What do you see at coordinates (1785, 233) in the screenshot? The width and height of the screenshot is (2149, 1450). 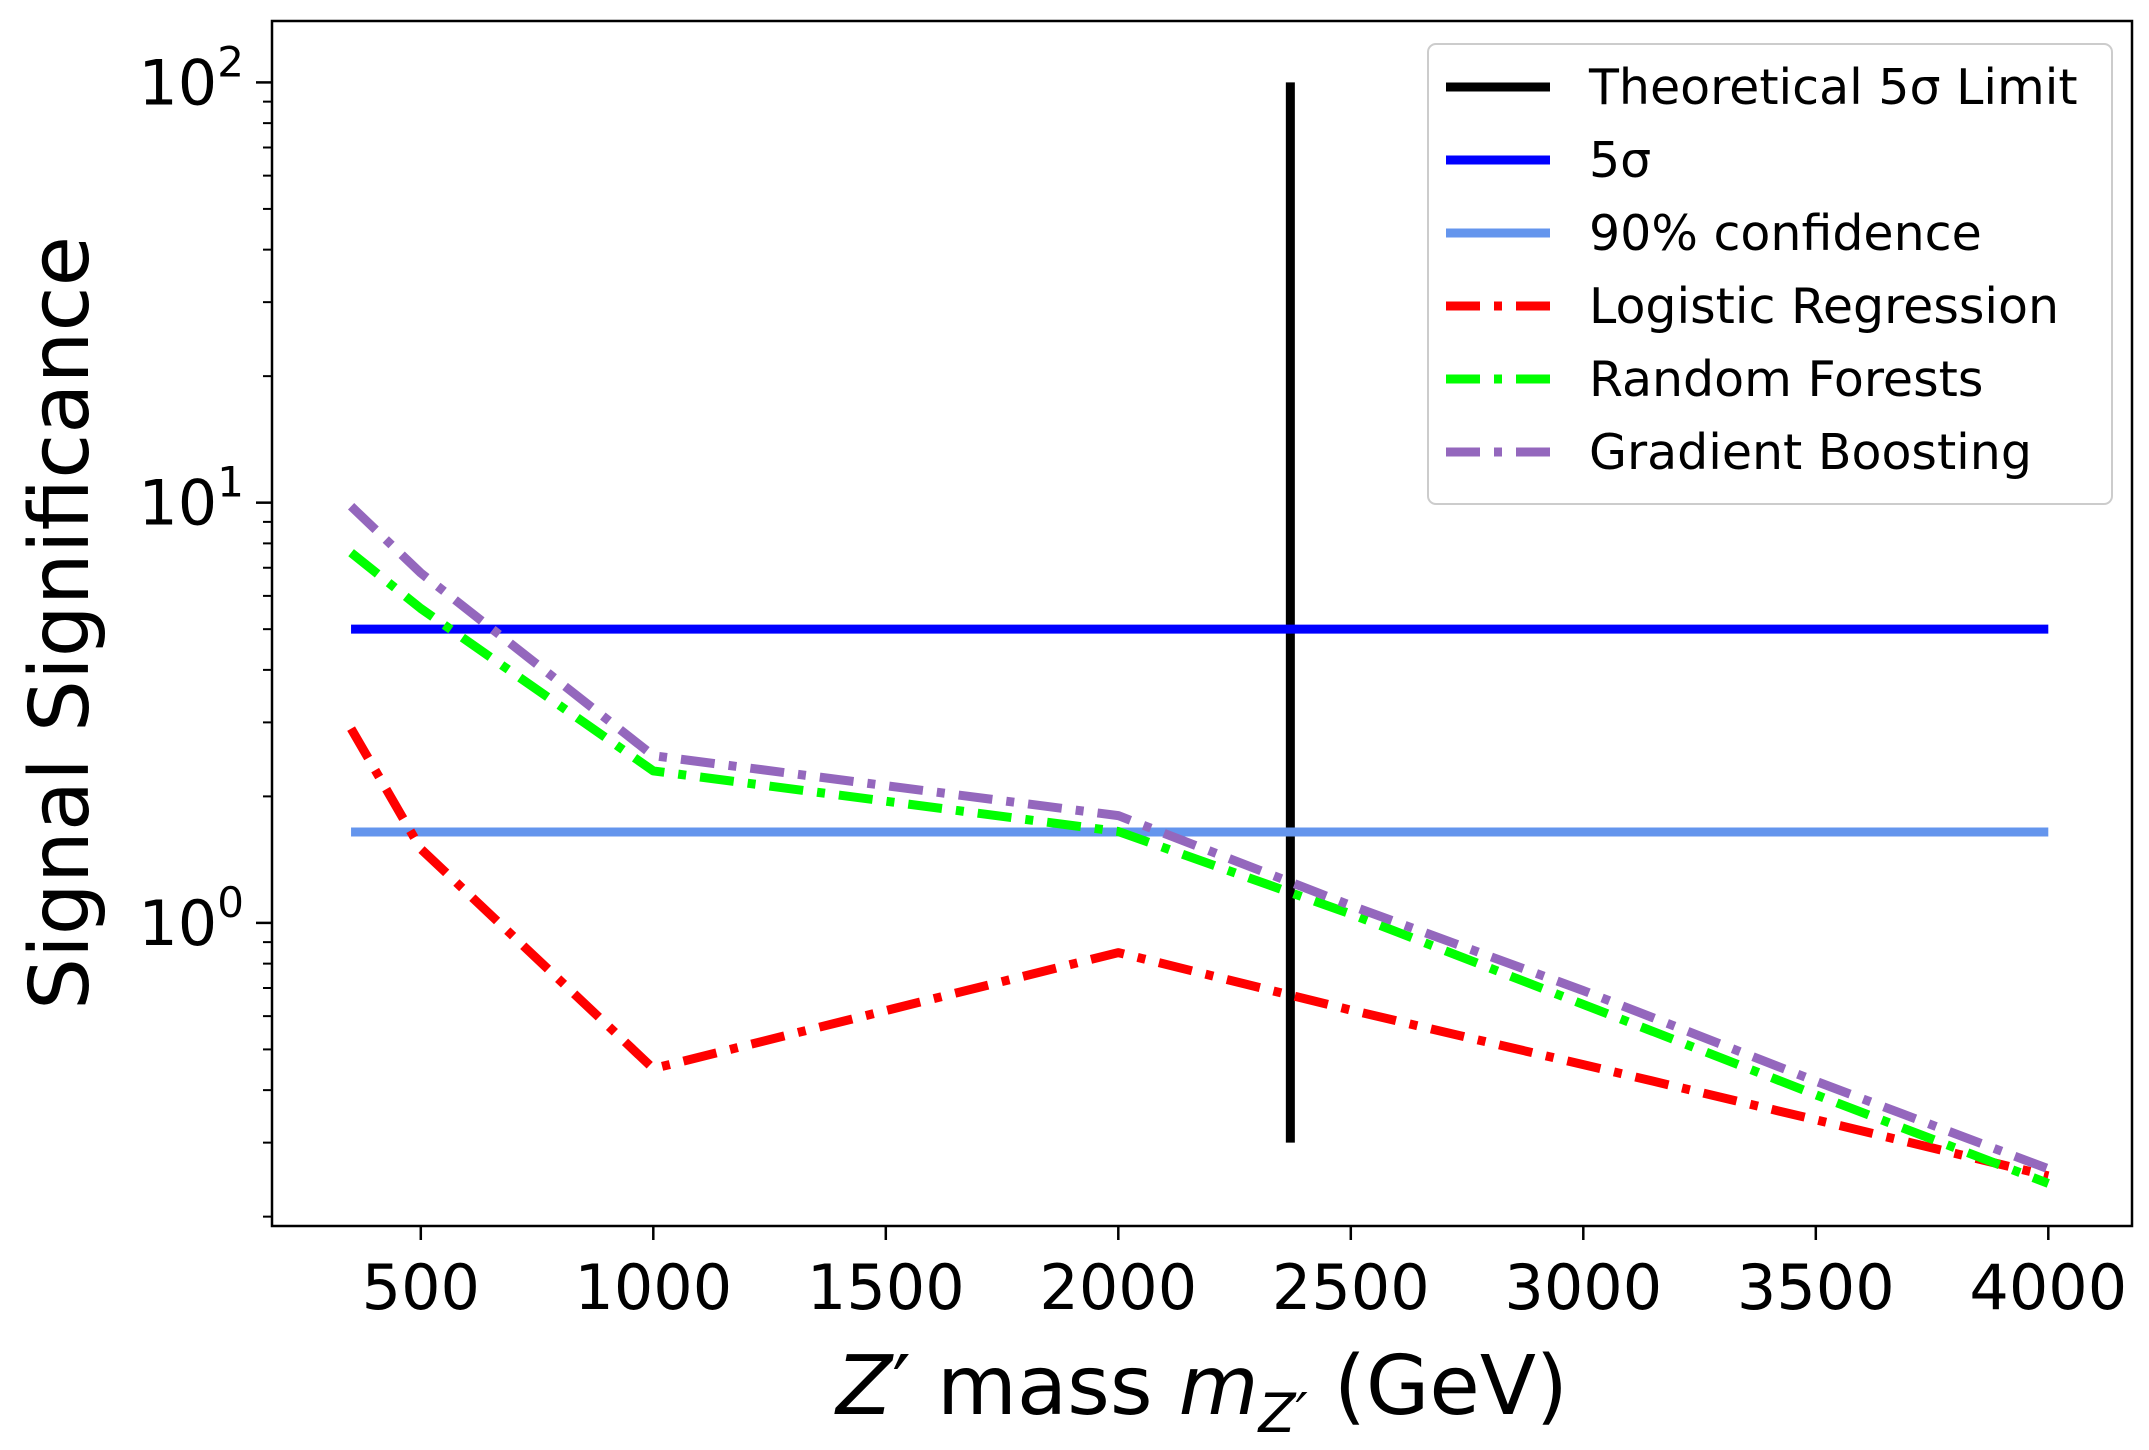 I see `legend-label-90pct-confidence: 90% confidence` at bounding box center [1785, 233].